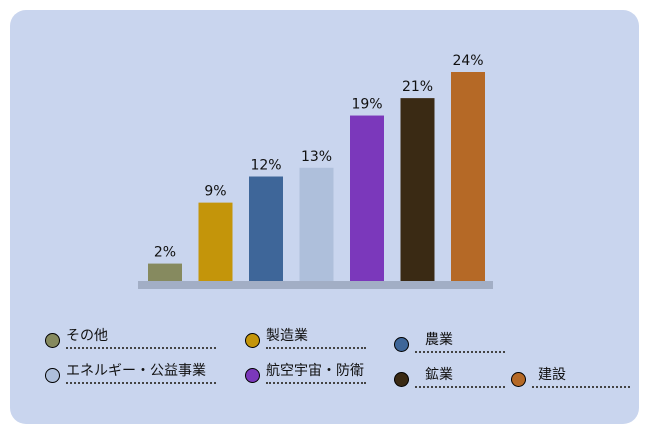 The height and width of the screenshot is (434, 650). Describe the element at coordinates (165, 253) in the screenshot. I see `bar-value-label-0: 2%` at that location.